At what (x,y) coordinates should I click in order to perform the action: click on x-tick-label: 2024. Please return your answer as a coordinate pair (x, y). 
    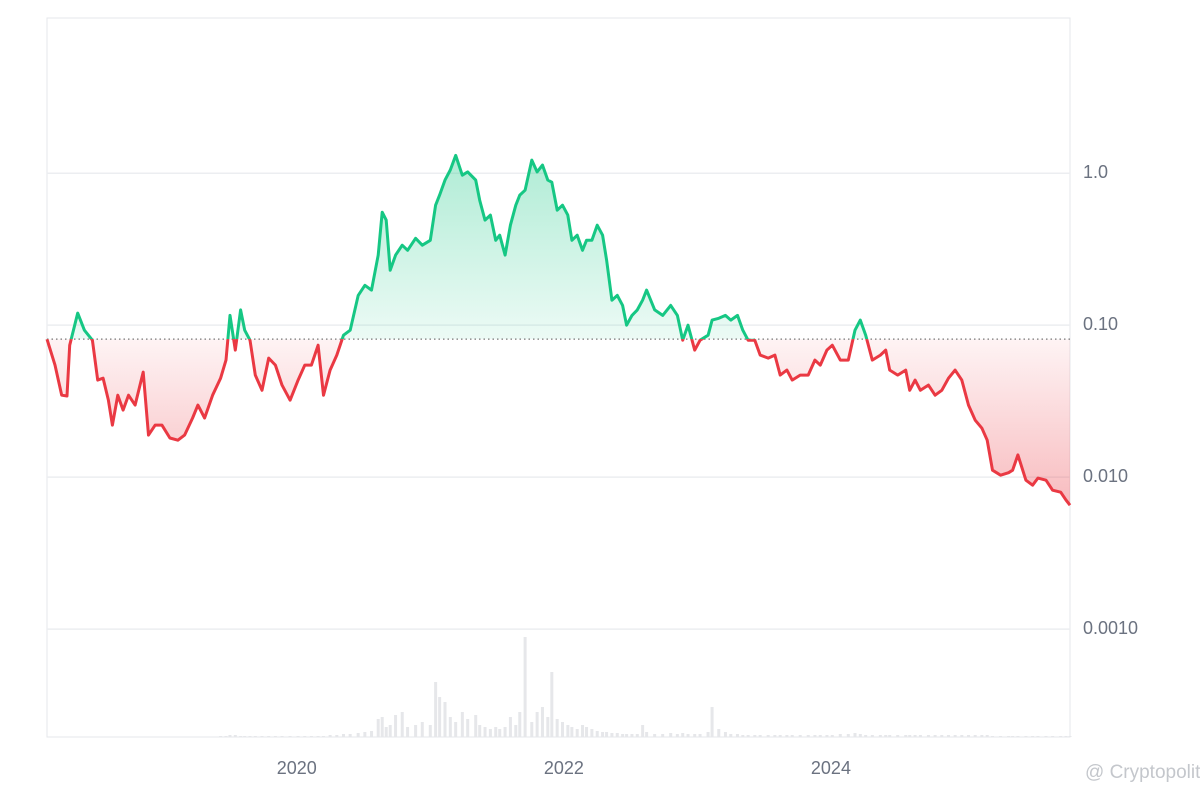
    Looking at the image, I should click on (831, 768).